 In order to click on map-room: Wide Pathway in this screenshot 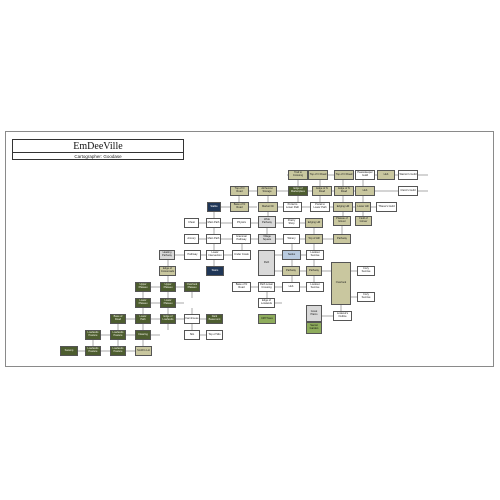, I will do `click(267, 222)`.